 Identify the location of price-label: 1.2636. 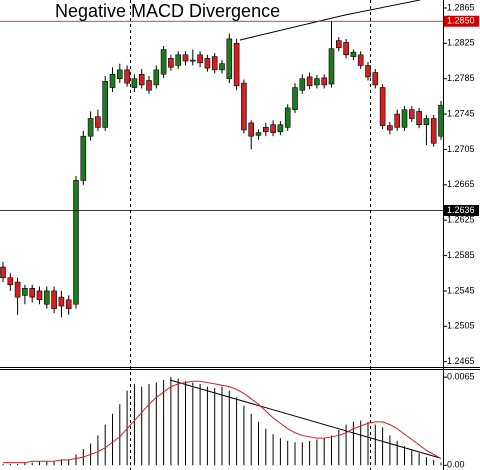
(461, 210).